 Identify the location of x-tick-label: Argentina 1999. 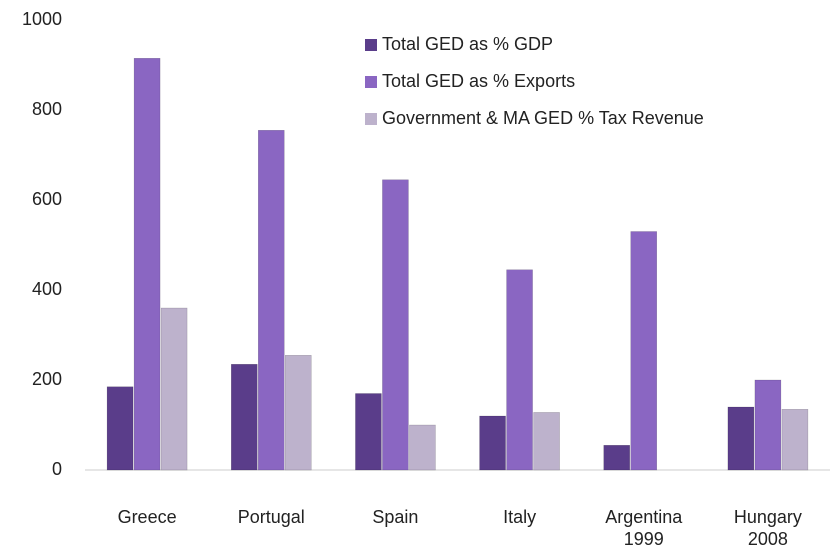
(644, 528).